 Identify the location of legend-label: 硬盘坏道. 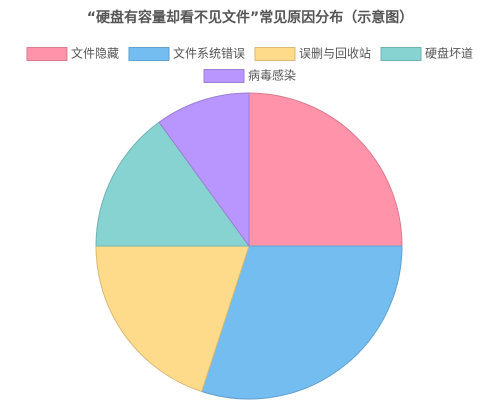
(449, 53).